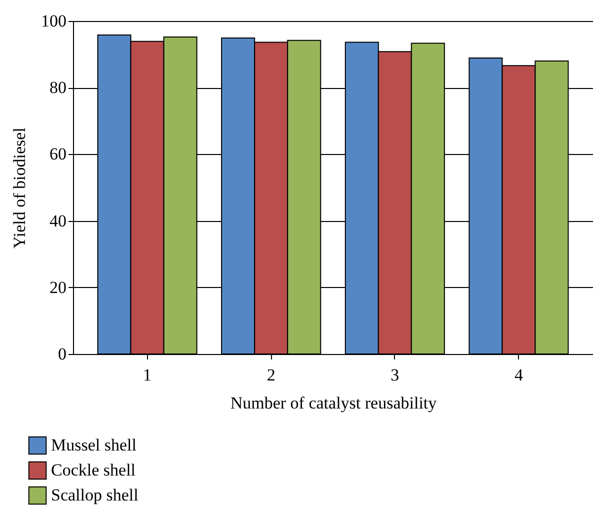  I want to click on x-tick-label: 2, so click(271, 375).